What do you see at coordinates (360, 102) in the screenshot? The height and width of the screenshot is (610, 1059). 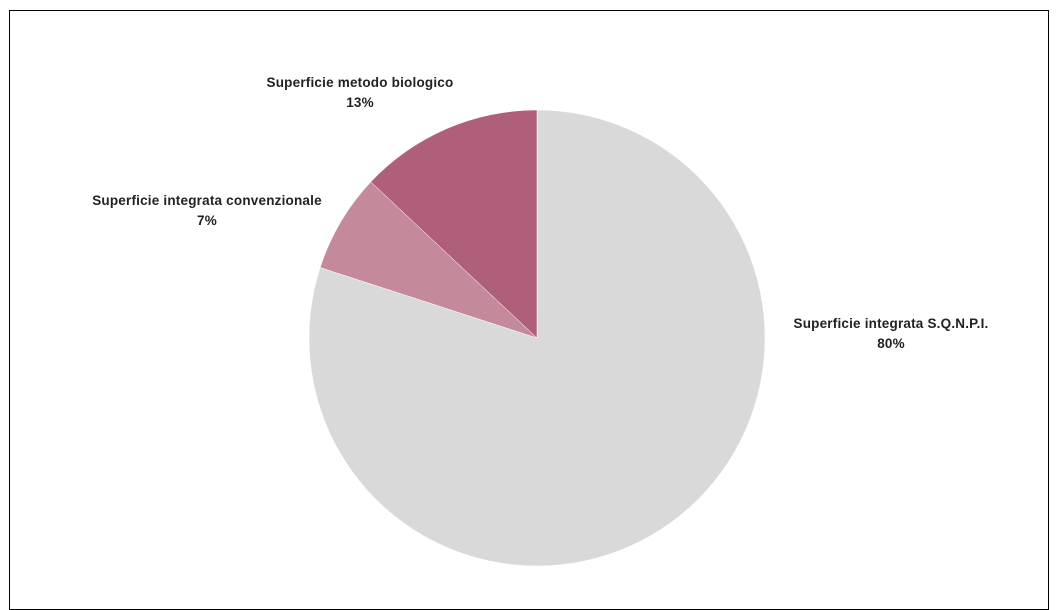 I see `slice-value-label-3: 13%` at bounding box center [360, 102].